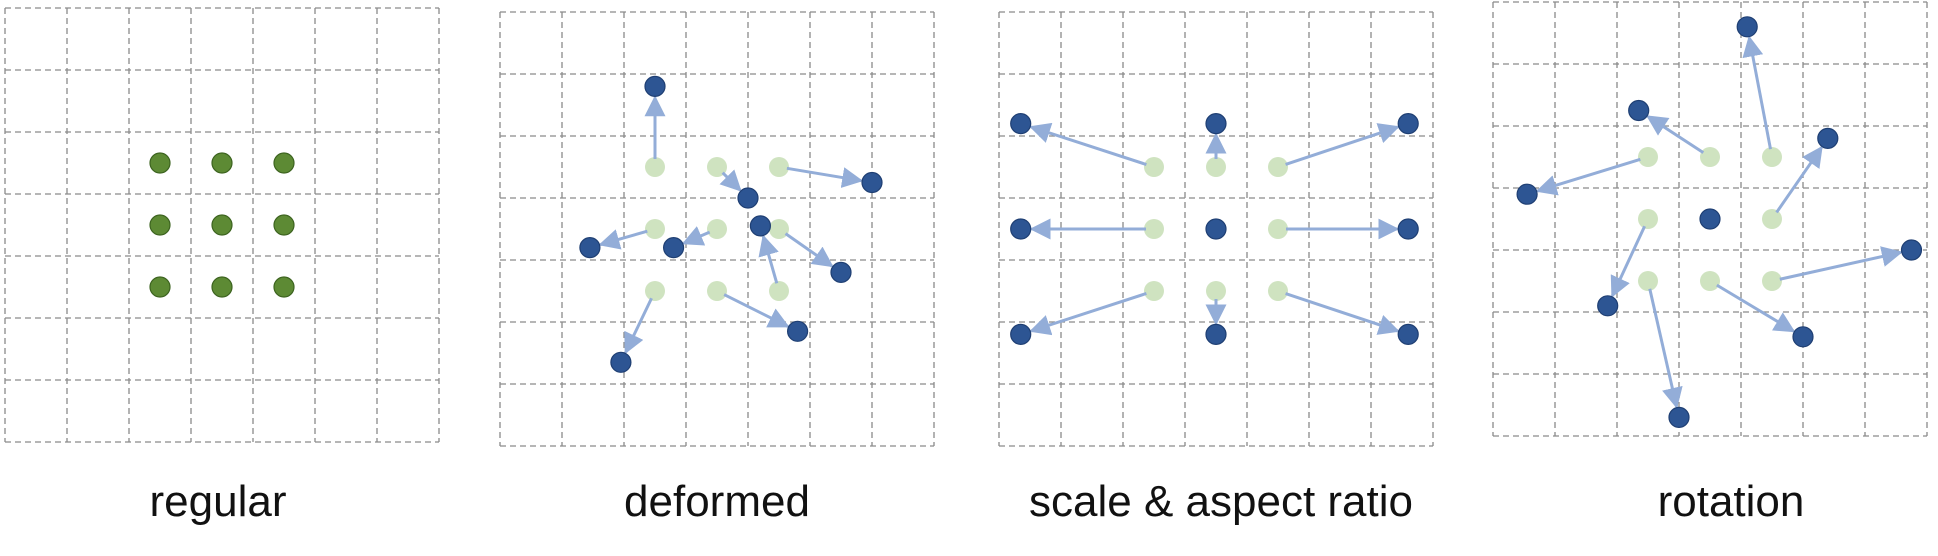 Image resolution: width=1938 pixels, height=556 pixels. What do you see at coordinates (218, 501) in the screenshot?
I see `caption-regular: regular` at bounding box center [218, 501].